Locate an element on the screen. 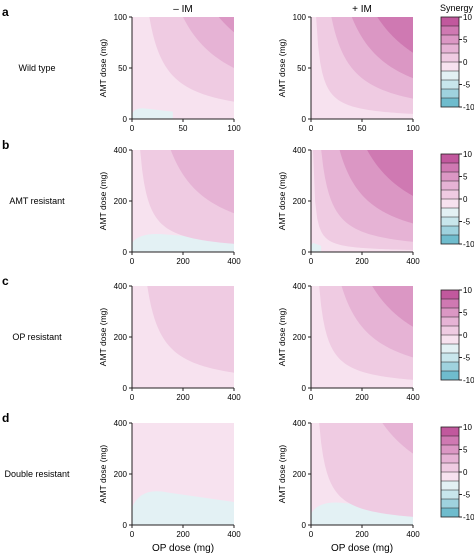  subplot-d-2: 0 200 400 0 200 400 AMT dose (mg) is located at coordinates (348, 479).